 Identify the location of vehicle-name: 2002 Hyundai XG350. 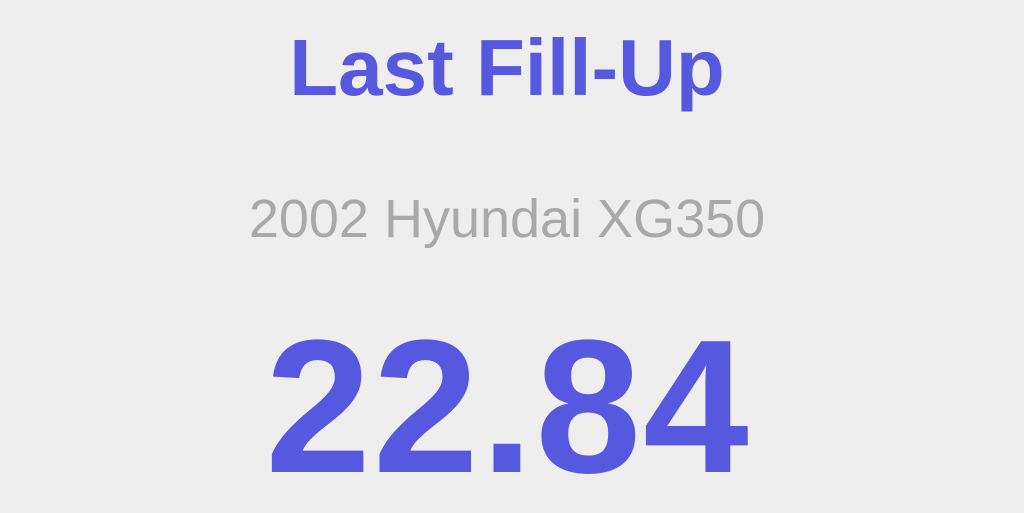
(507, 219).